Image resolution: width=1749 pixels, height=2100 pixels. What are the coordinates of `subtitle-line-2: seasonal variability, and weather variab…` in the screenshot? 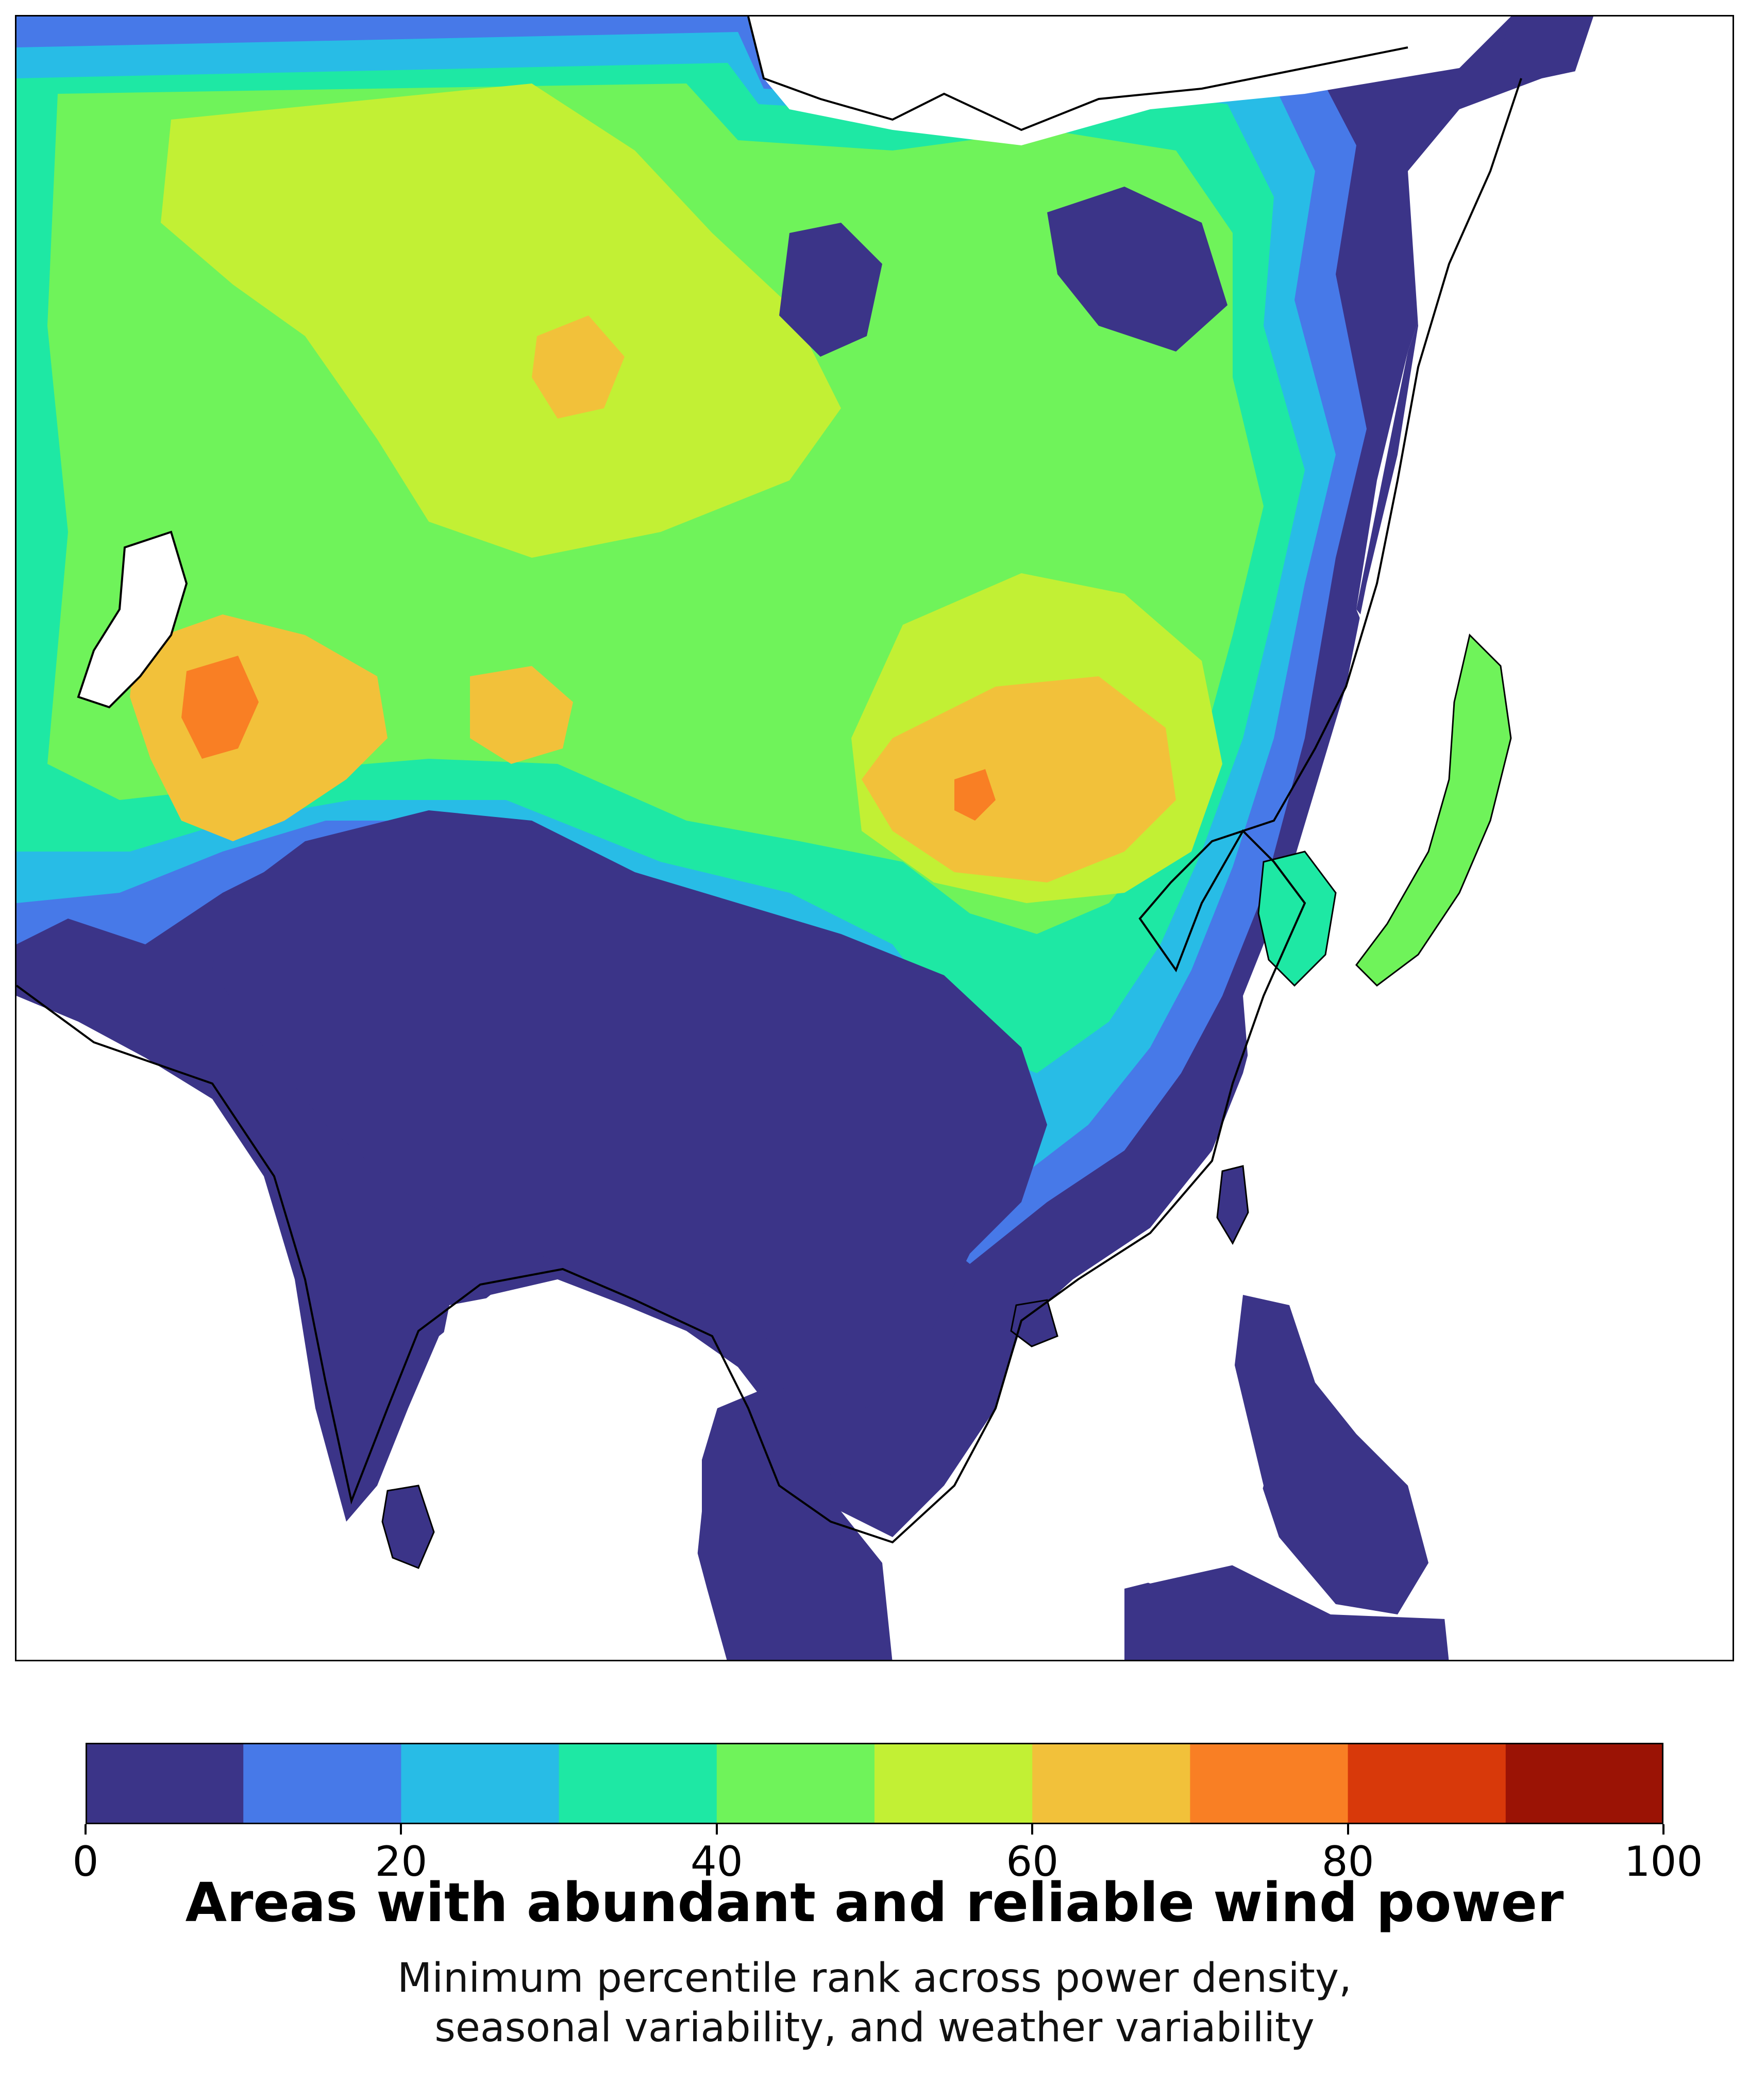 It's located at (874, 2028).